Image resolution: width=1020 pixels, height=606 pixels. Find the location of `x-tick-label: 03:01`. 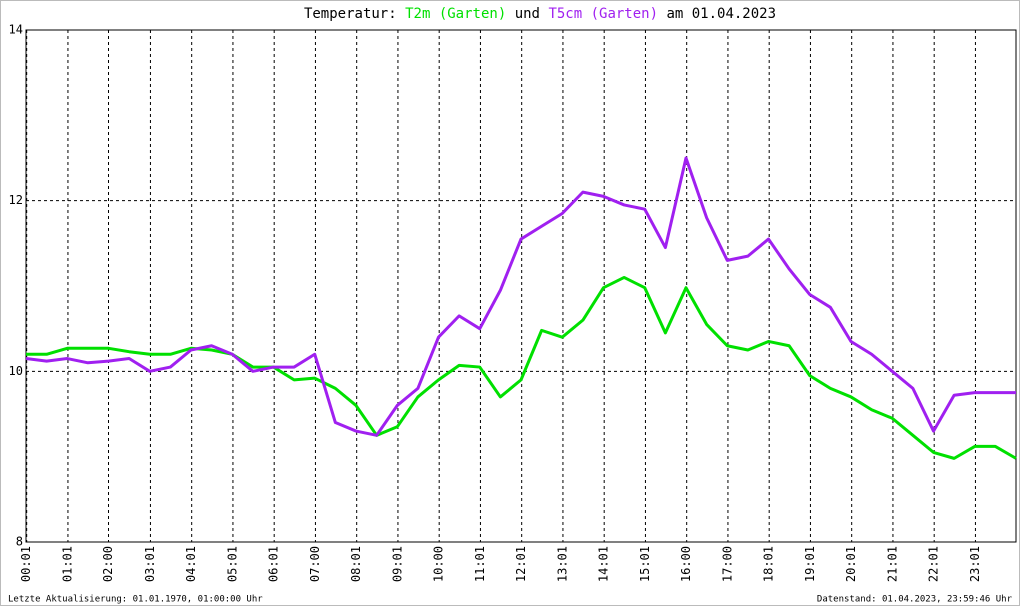

x-tick-label: 03:01 is located at coordinates (150, 564).